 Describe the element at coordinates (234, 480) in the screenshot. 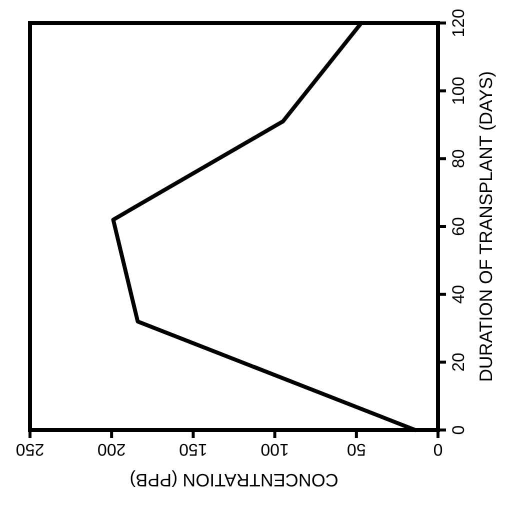

I see `x-axis-title: CONCENTRATION (PPB)` at that location.